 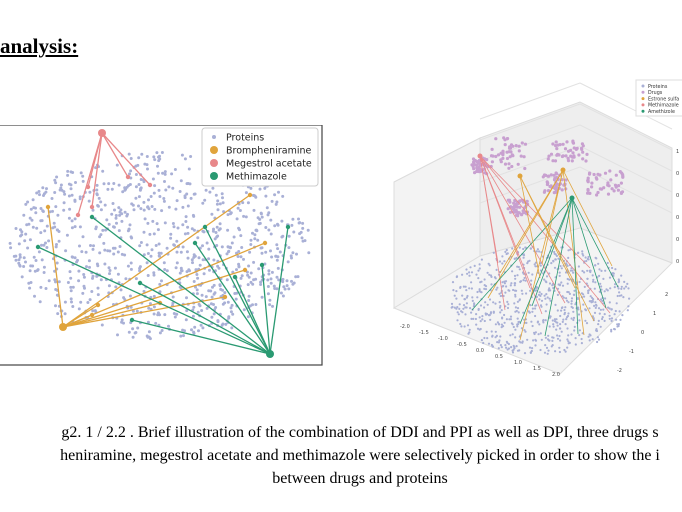 I want to click on legend-box, so click(x=260, y=157).